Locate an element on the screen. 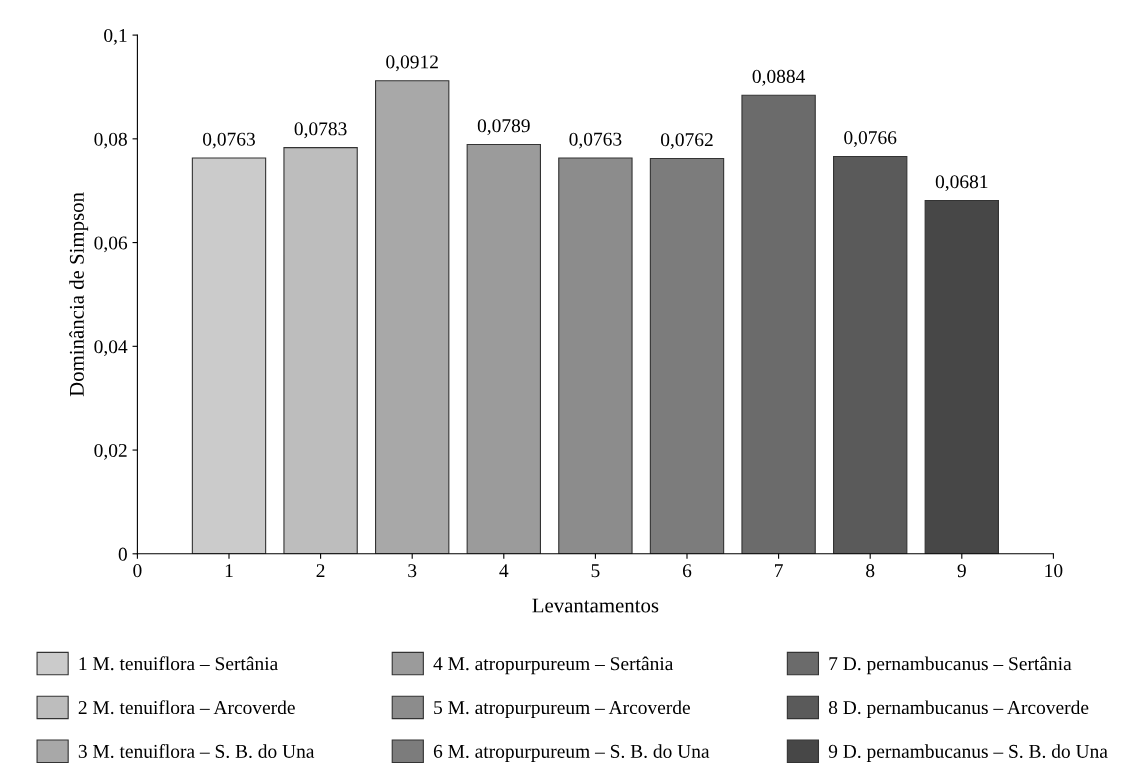 The image size is (1145, 780). y-tick-label: 0 is located at coordinates (122, 554).